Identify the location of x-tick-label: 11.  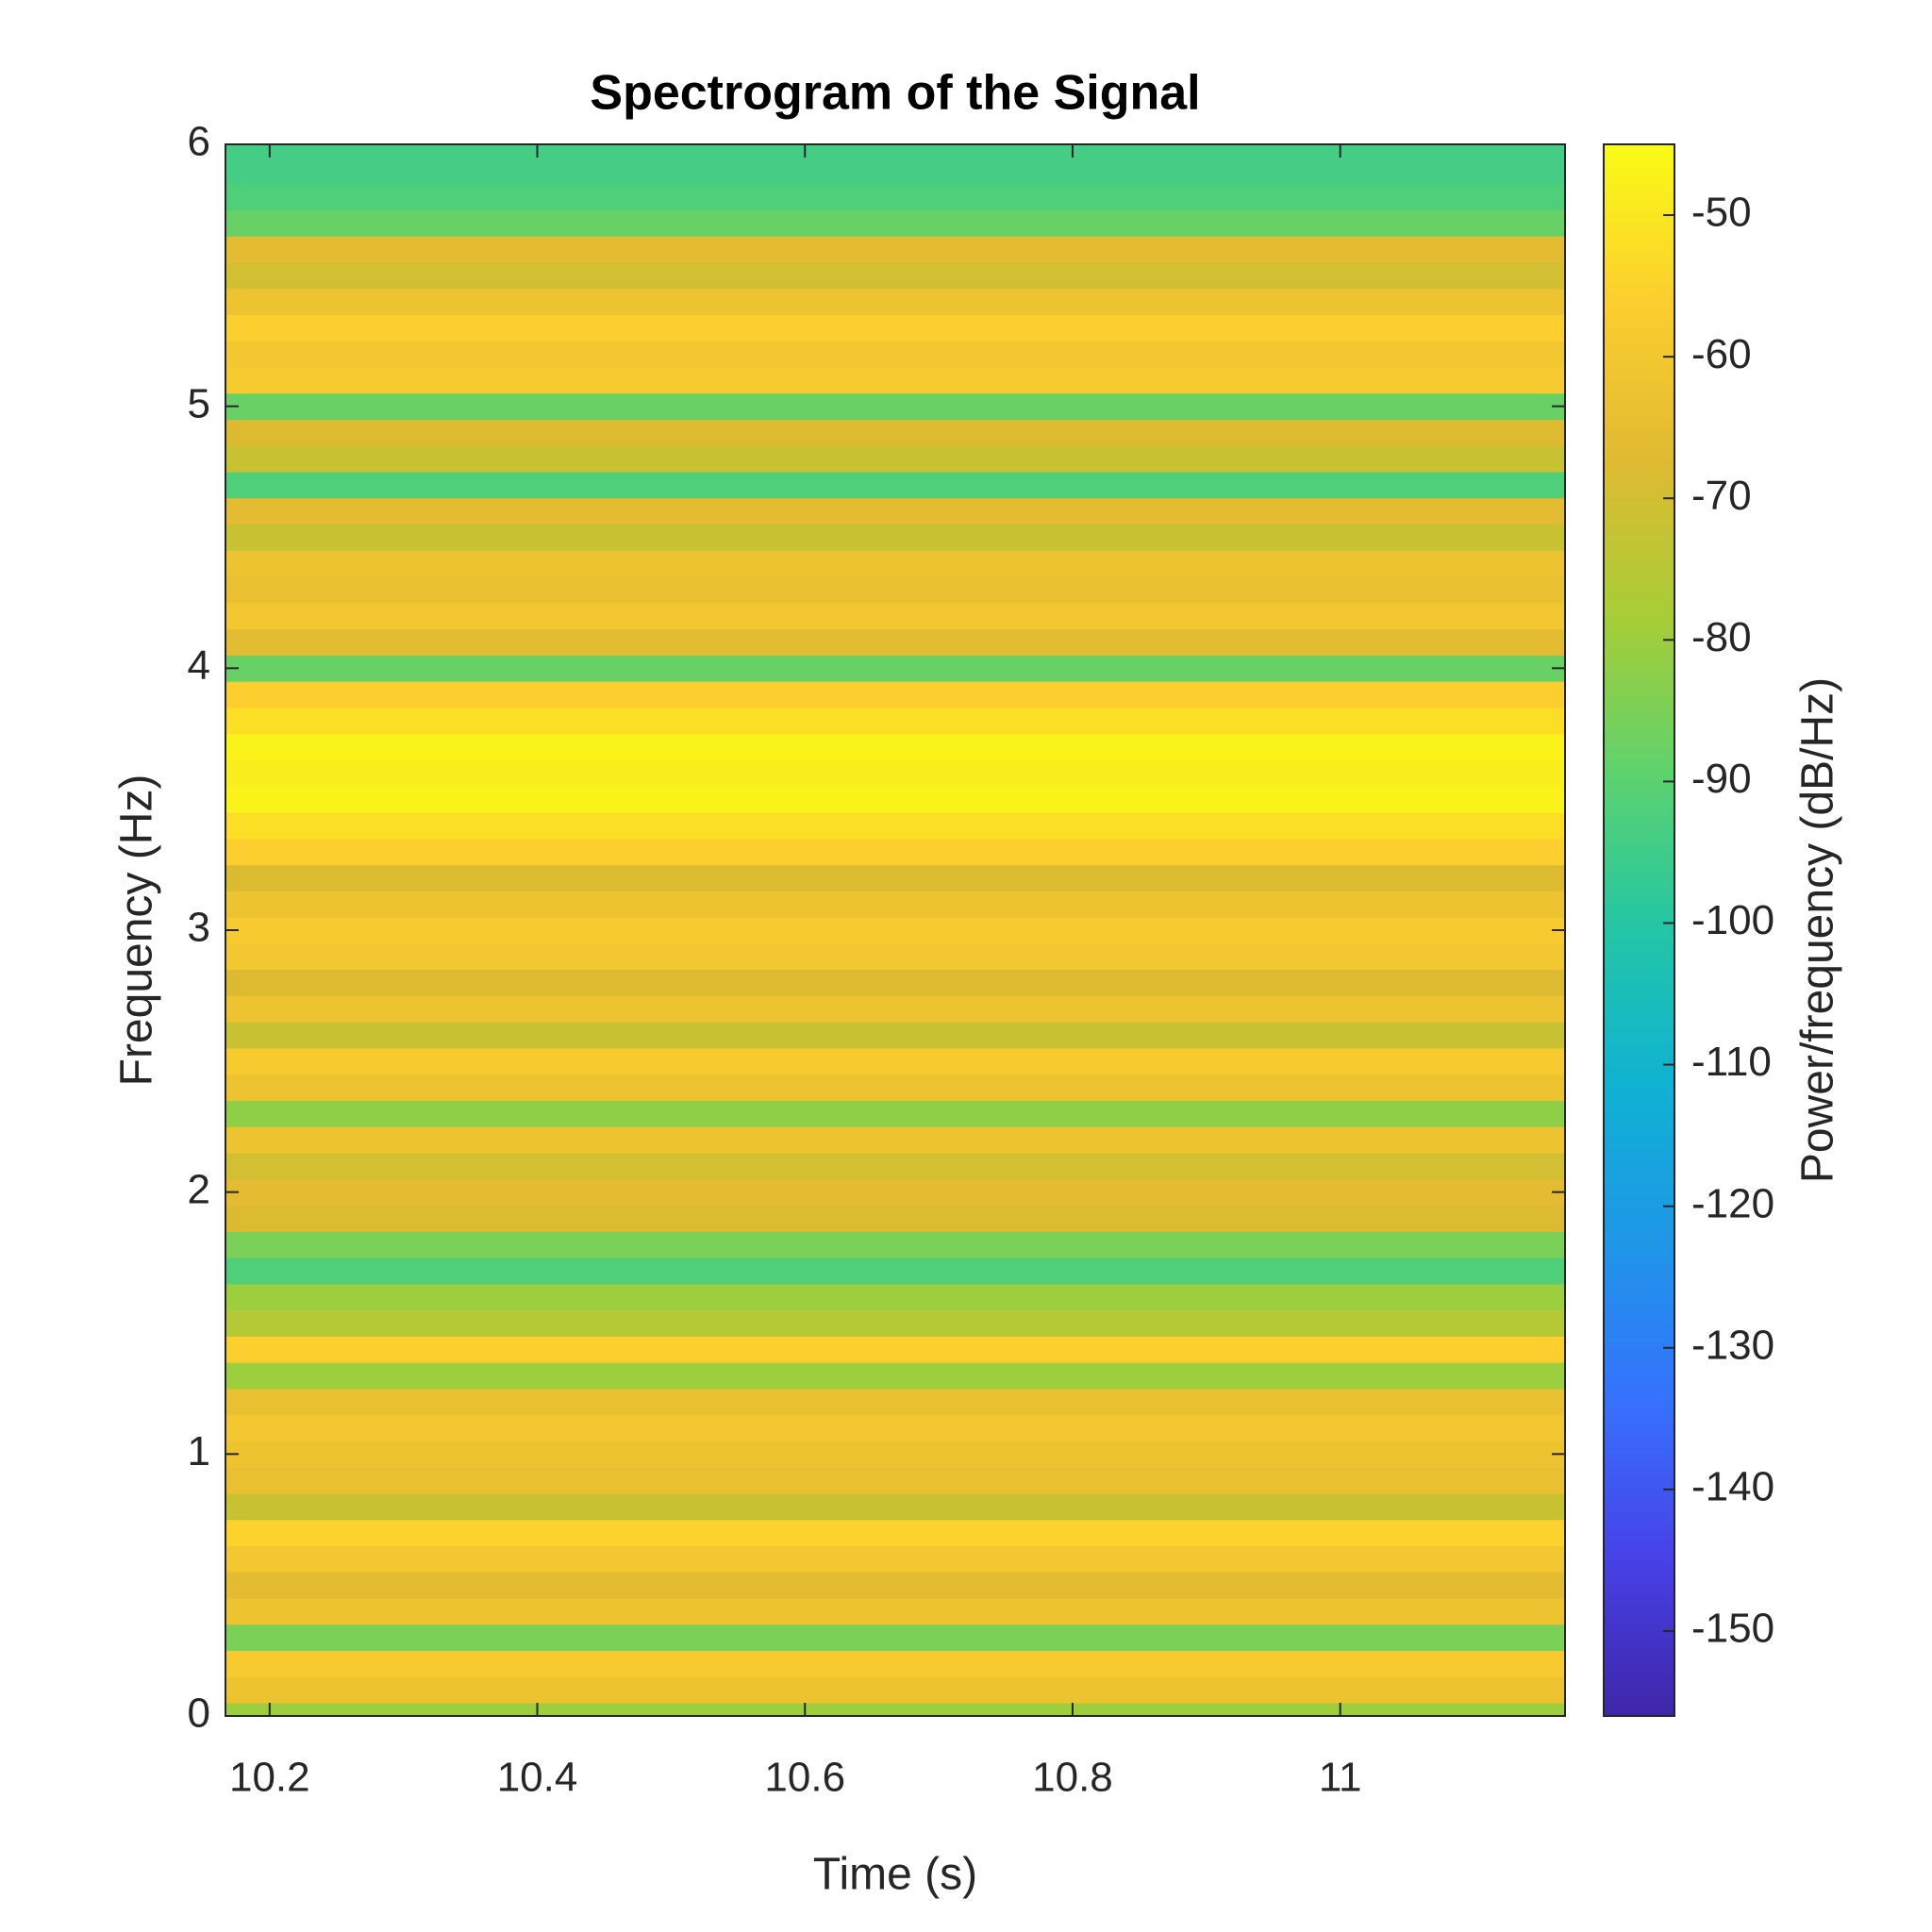
(1341, 1778).